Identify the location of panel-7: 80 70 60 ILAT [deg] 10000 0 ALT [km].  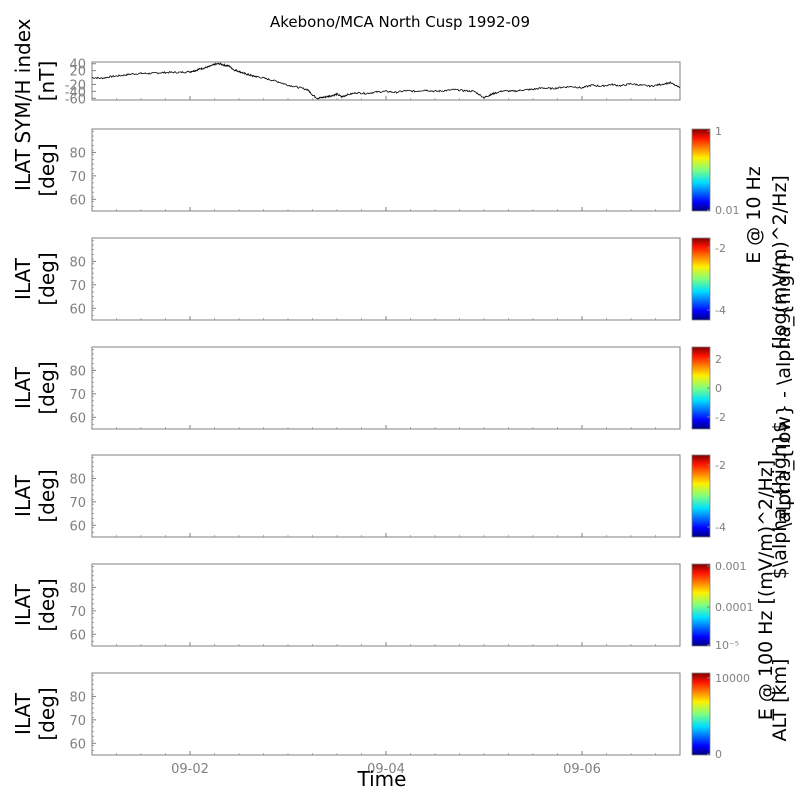
(401, 710).